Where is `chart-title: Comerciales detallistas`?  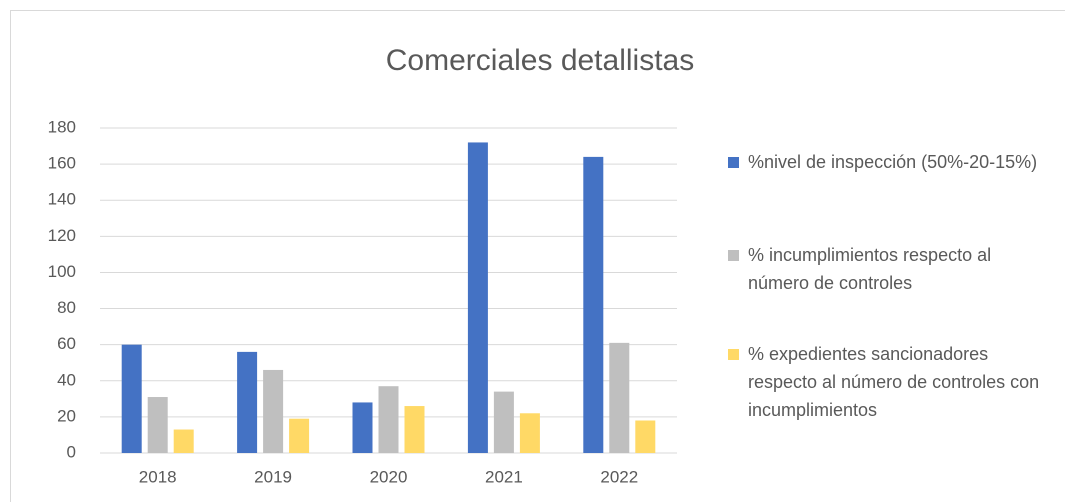
chart-title: Comerciales detallistas is located at coordinates (540, 60).